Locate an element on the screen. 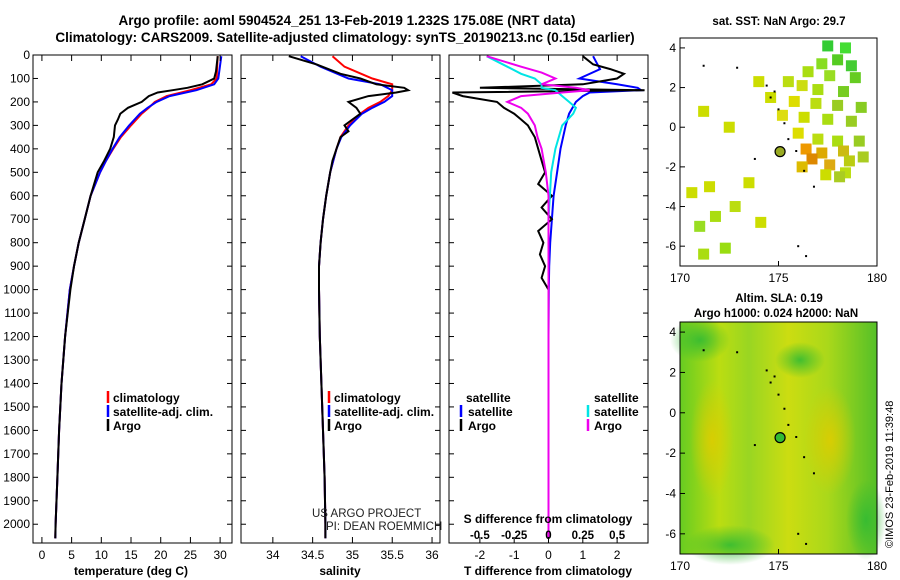 Image resolution: width=900 pixels, height=580 pixels. x-top-tick-label: 0 is located at coordinates (548, 536).